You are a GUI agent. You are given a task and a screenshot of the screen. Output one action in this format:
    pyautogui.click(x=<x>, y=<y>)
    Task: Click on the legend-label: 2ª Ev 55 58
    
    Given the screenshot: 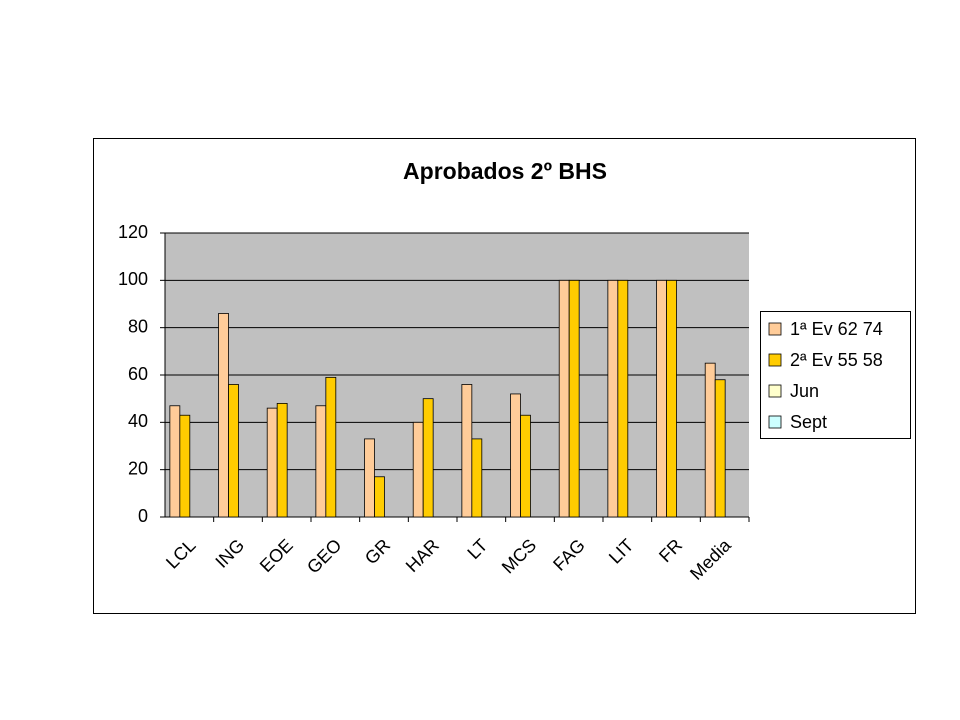 What is the action you would take?
    pyautogui.click(x=836, y=360)
    